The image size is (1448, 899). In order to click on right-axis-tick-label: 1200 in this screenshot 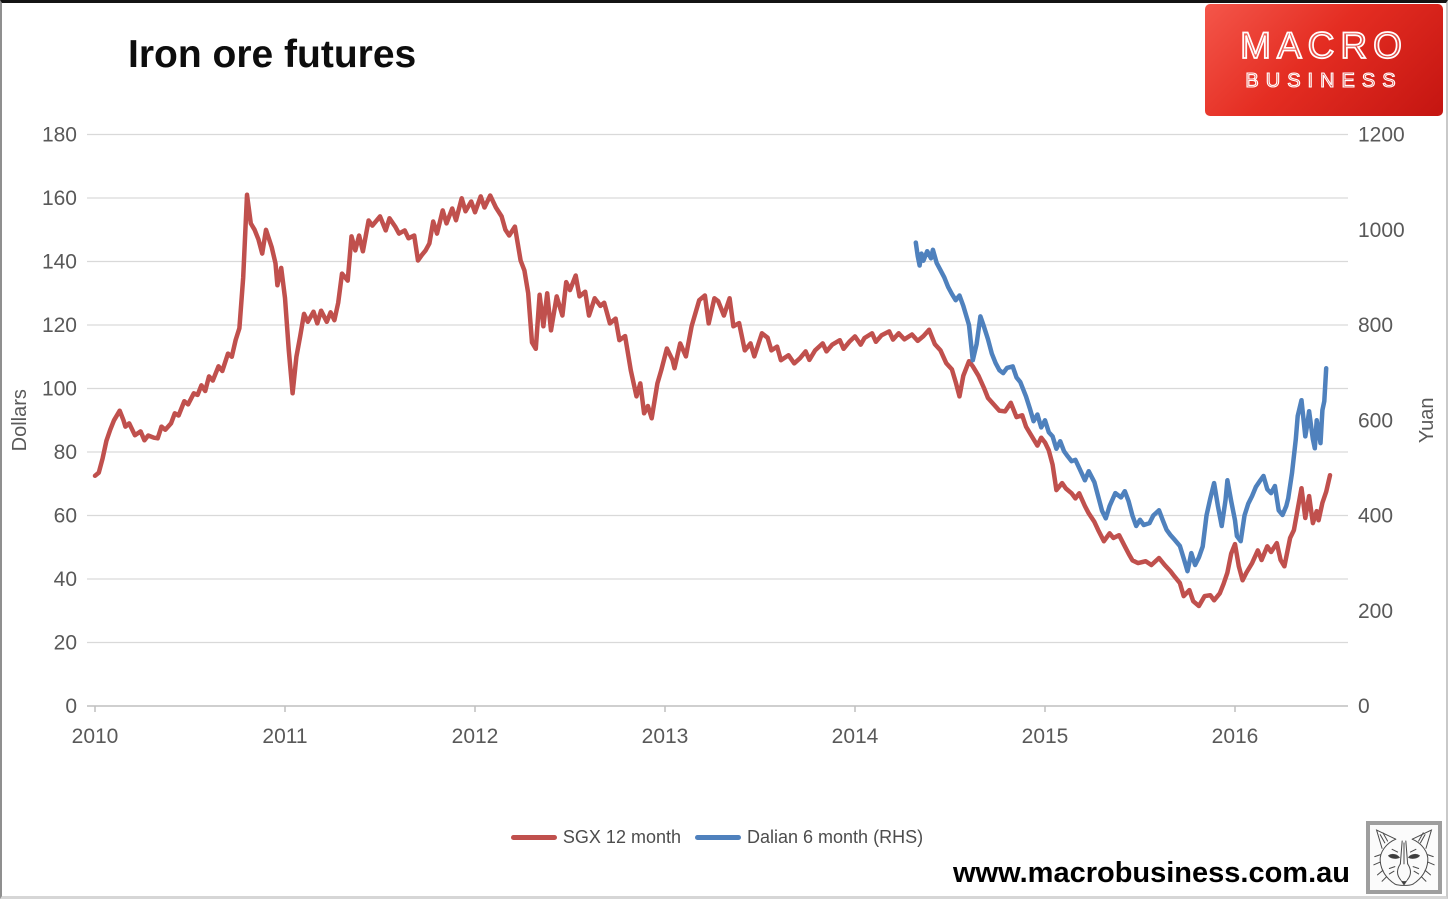, I will do `click(1381, 135)`.